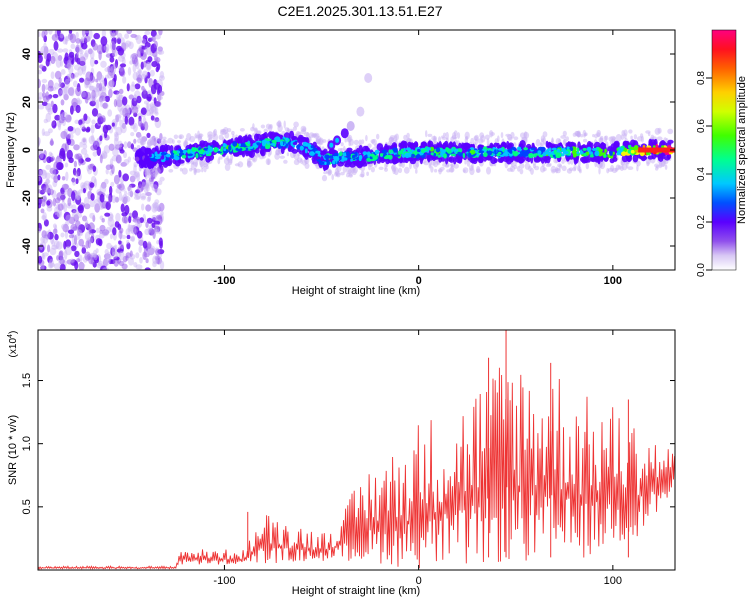 This screenshot has width=750, height=600. I want to click on y-tick-label: 0, so click(27, 150).